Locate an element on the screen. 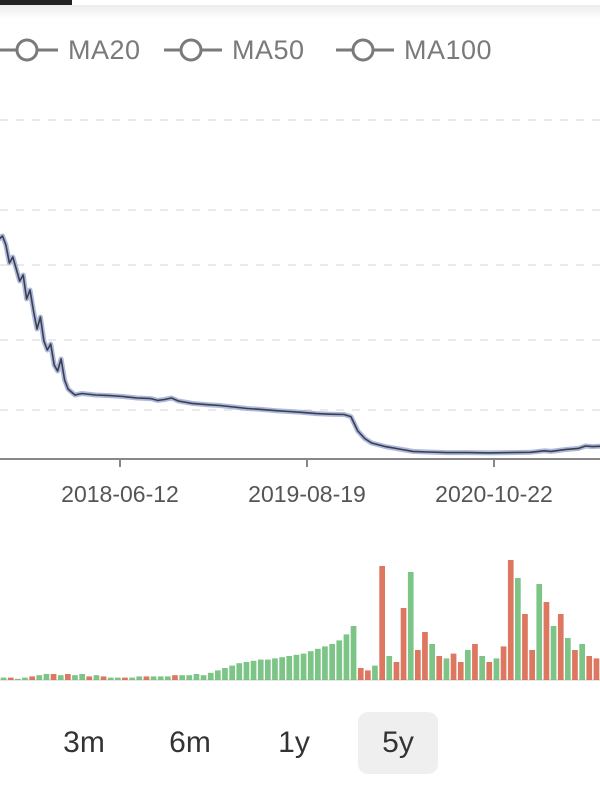  x-tick-label: 2018-06-12 is located at coordinates (120, 494).